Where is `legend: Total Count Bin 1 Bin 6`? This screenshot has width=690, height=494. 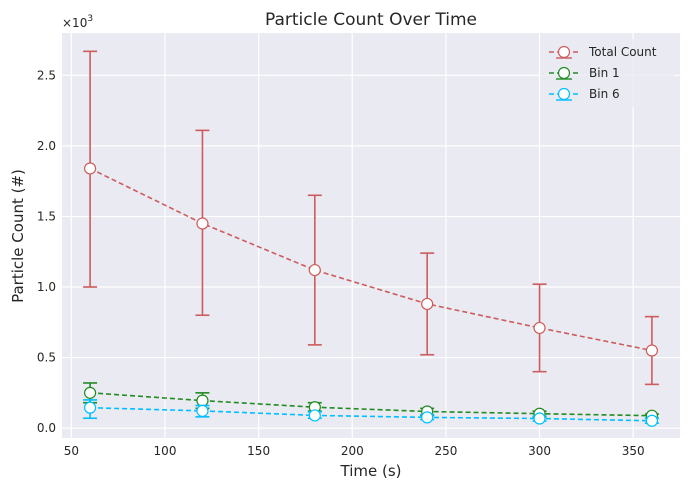
legend: Total Count Bin 1 Bin 6 is located at coordinates (607, 73).